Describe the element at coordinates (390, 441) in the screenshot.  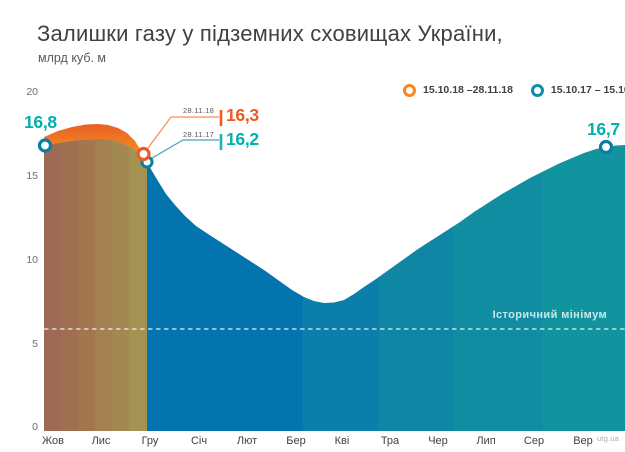
I see `x-axis-label-may: Тра` at that location.